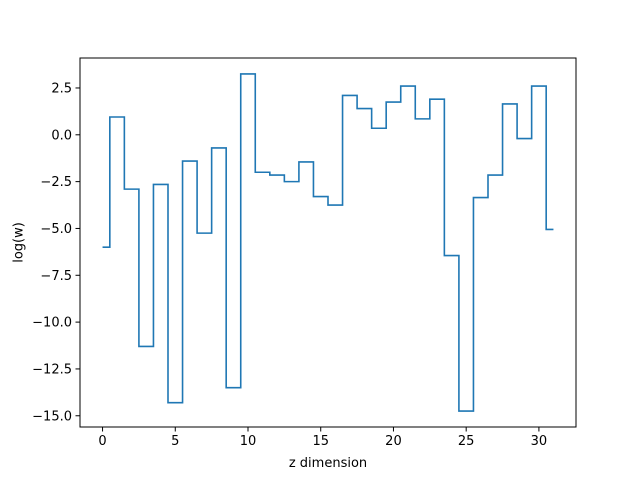 The height and width of the screenshot is (480, 640). Describe the element at coordinates (320, 441) in the screenshot. I see `x-tick-label: 15` at that location.